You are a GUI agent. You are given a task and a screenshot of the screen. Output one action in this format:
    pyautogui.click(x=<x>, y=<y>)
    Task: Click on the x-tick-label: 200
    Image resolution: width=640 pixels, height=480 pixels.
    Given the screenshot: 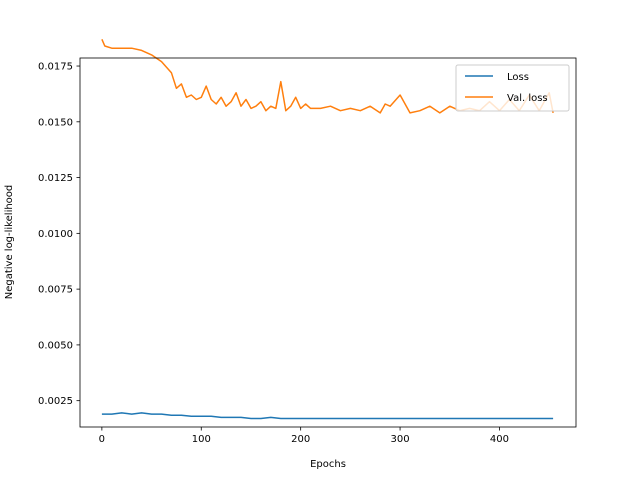 What is the action you would take?
    pyautogui.click(x=300, y=439)
    